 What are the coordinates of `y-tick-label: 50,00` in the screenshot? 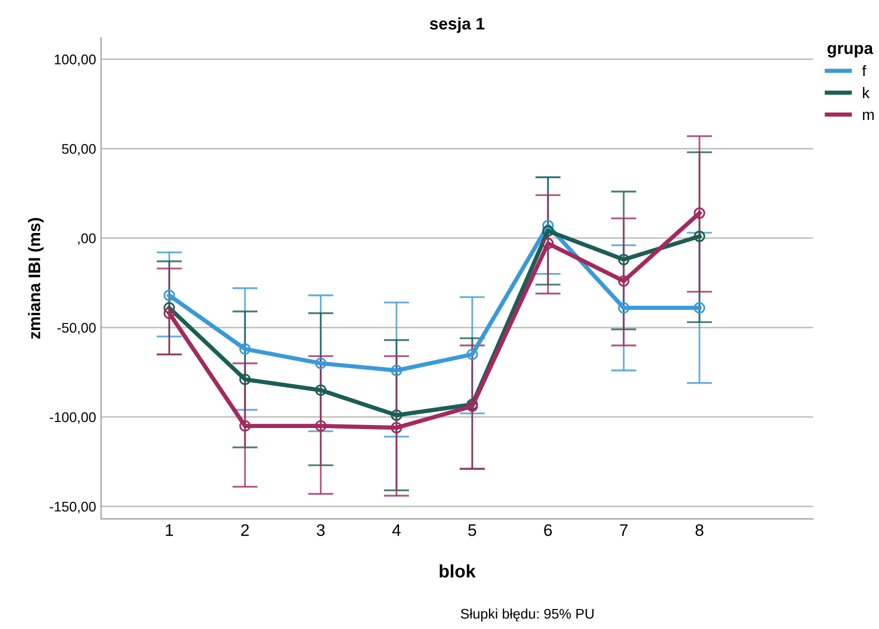 It's located at (79, 150).